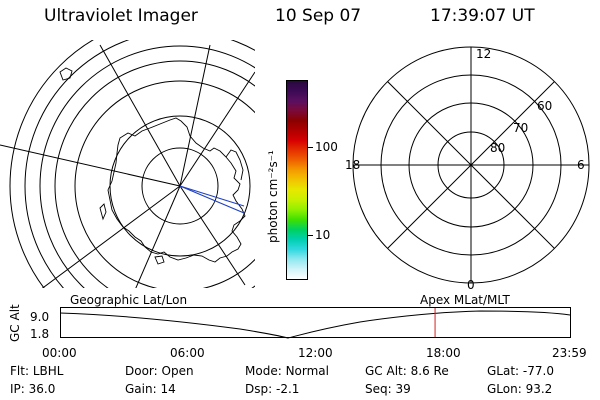 The width and height of the screenshot is (600, 400). I want to click on footer-key: GLon:, so click(504, 389).